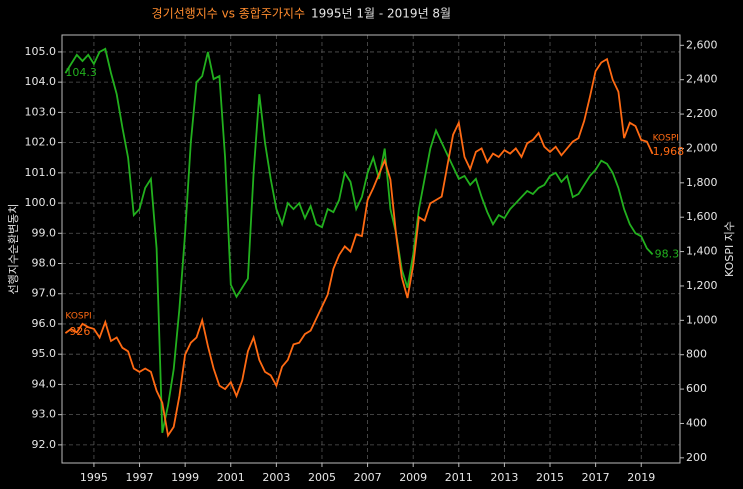  I want to click on y2-tick-label: 2,200, so click(702, 113).